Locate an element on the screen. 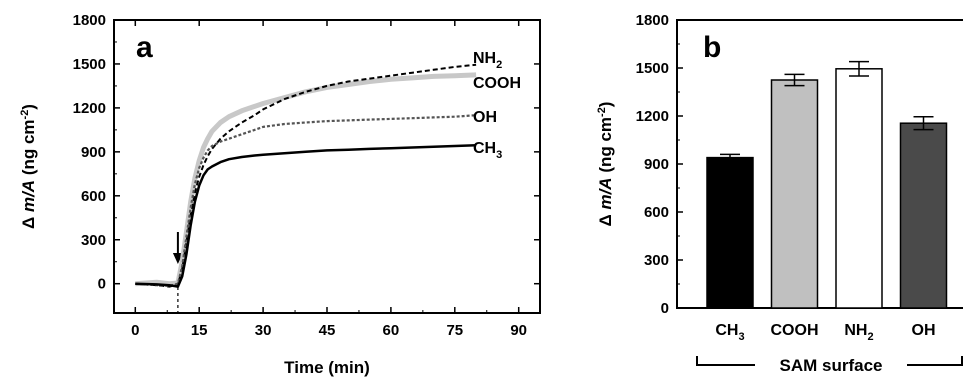 This screenshot has width=963, height=379. category-label: COOH is located at coordinates (795, 330).